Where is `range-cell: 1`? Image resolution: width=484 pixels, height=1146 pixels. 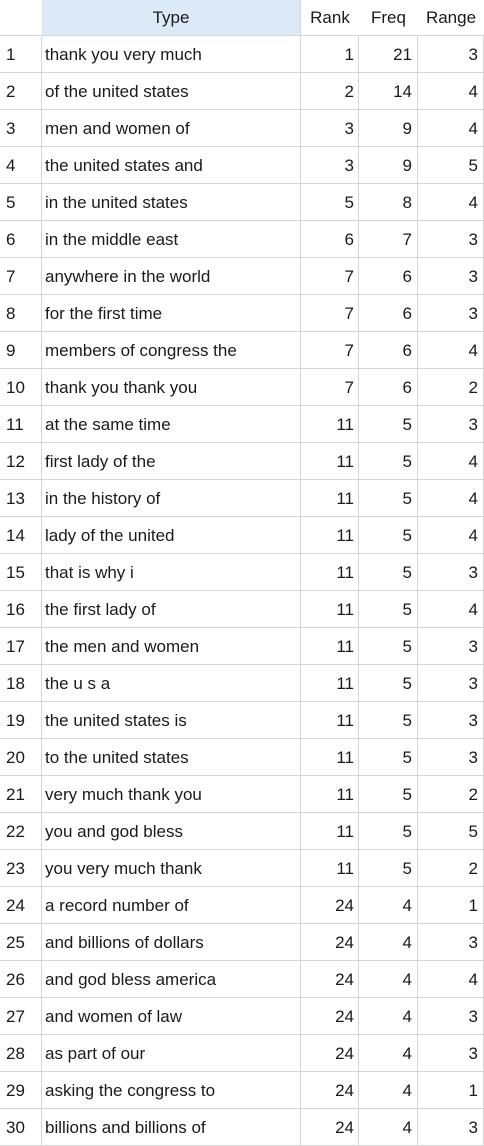
range-cell: 1 is located at coordinates (451, 1090).